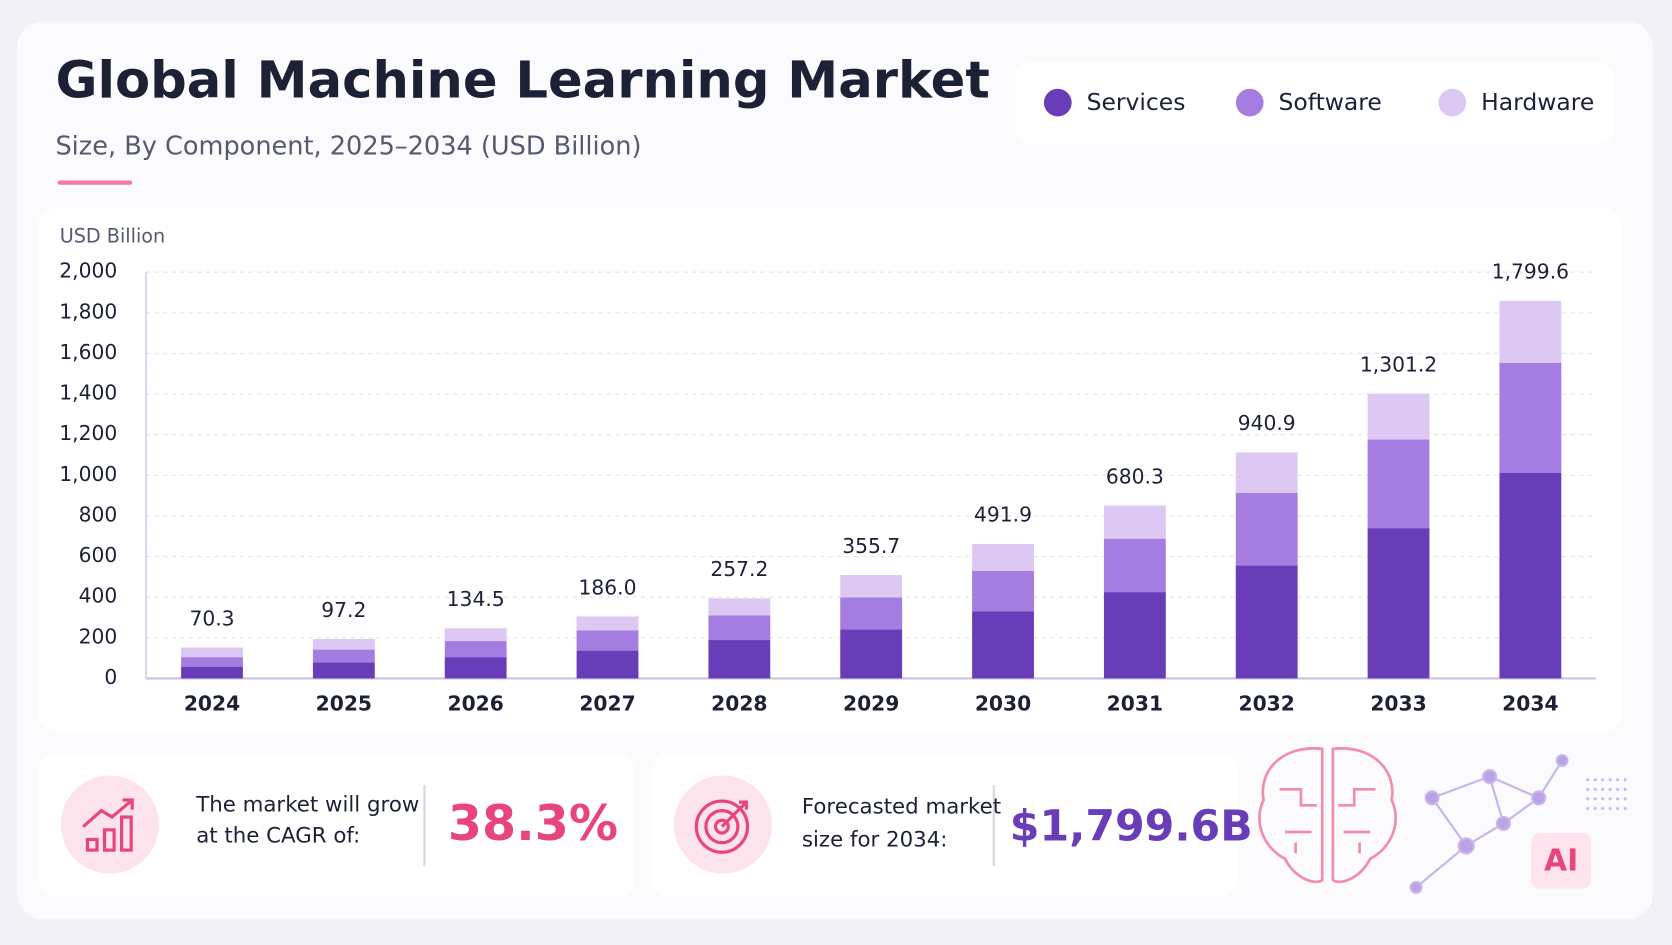 This screenshot has width=1672, height=945. What do you see at coordinates (1267, 423) in the screenshot?
I see `total-label: 940.9` at bounding box center [1267, 423].